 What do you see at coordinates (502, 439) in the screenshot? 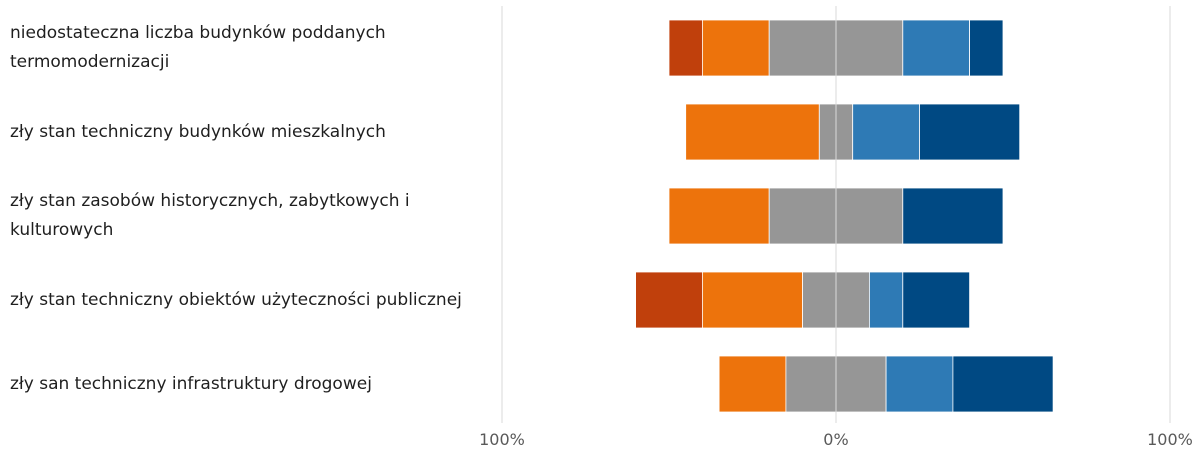
I see `x-tick-label-0: 100%` at bounding box center [502, 439].